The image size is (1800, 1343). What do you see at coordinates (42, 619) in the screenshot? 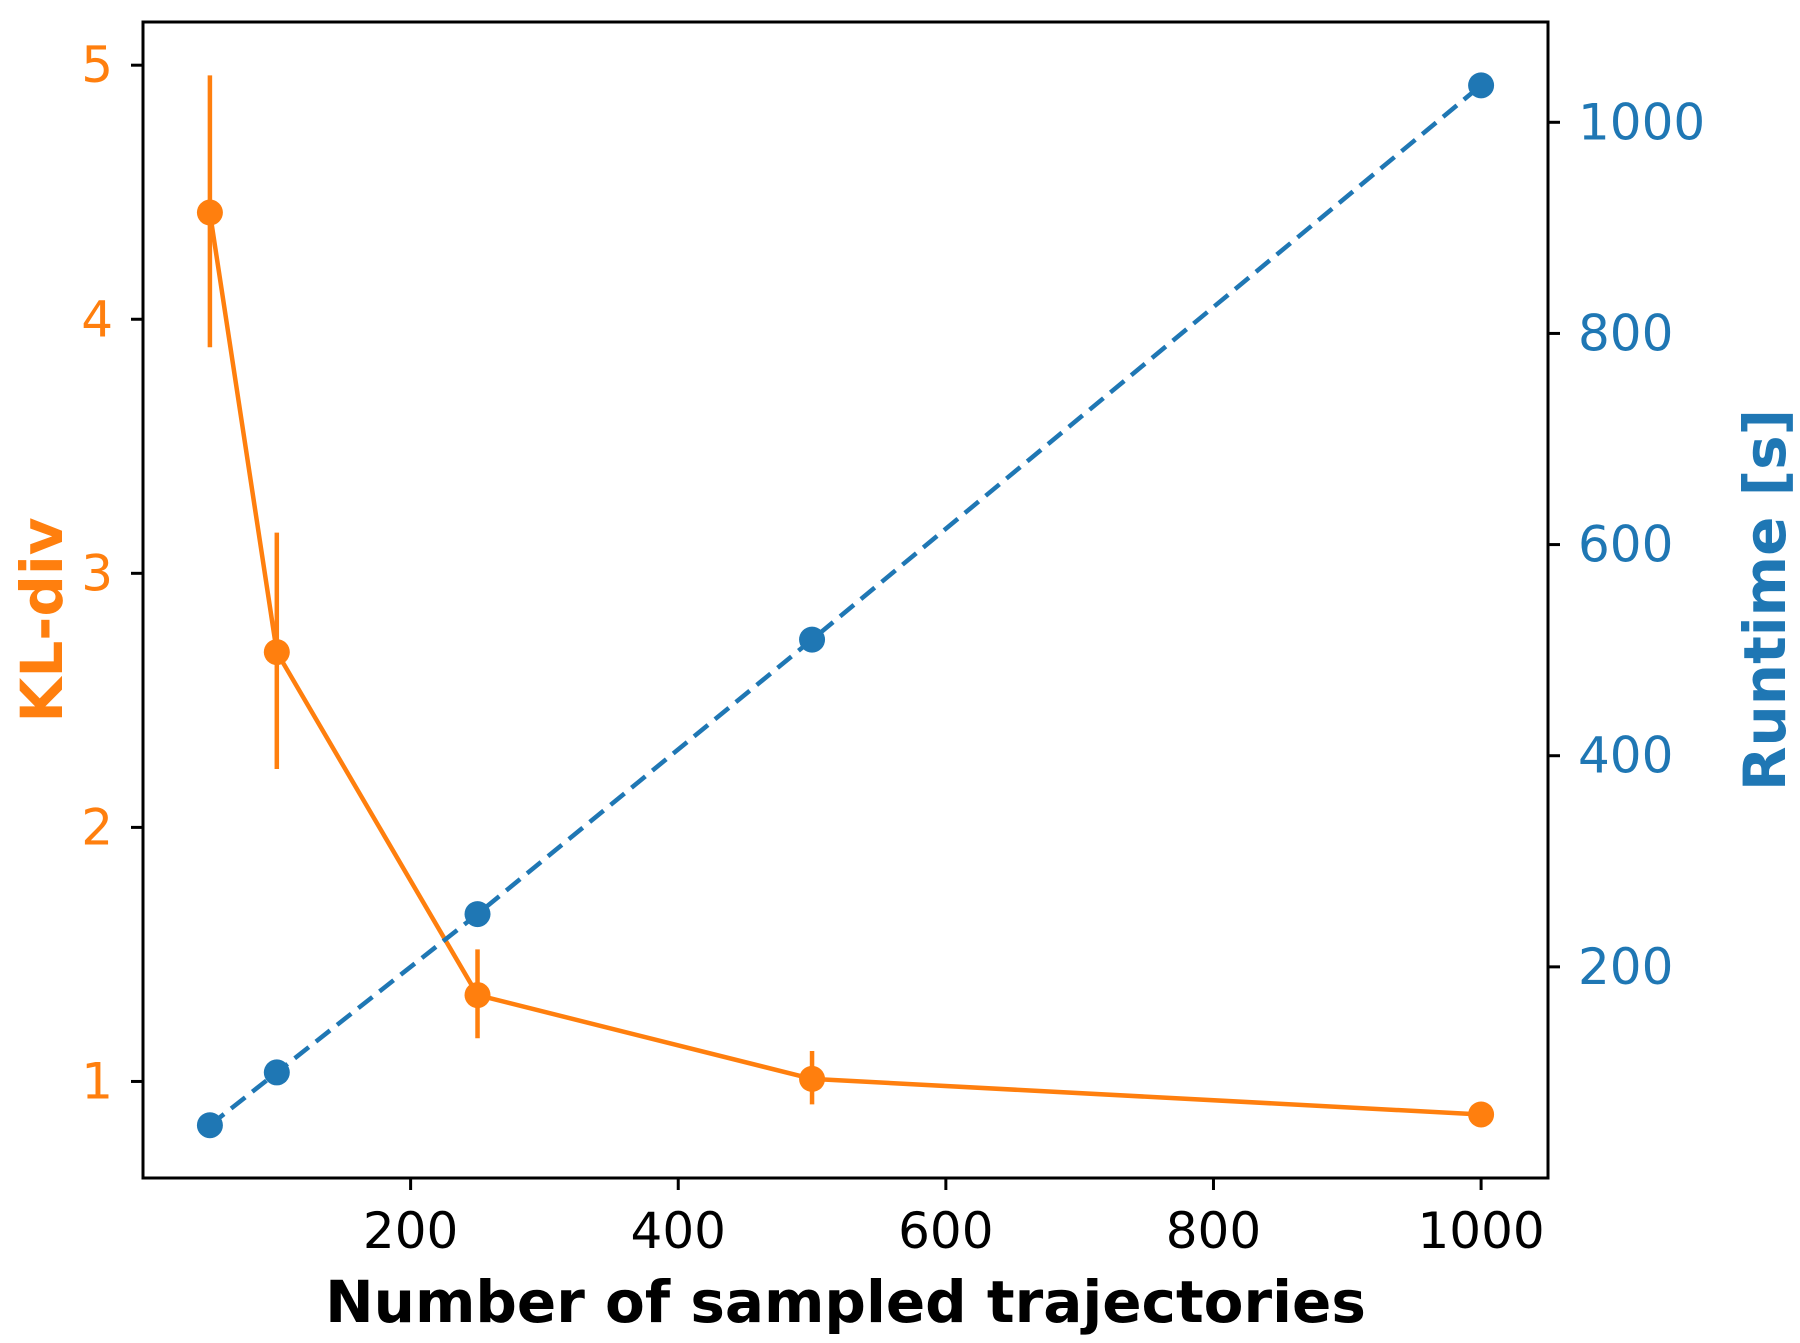
I see `y-axis-left-title: KL-div` at bounding box center [42, 619].